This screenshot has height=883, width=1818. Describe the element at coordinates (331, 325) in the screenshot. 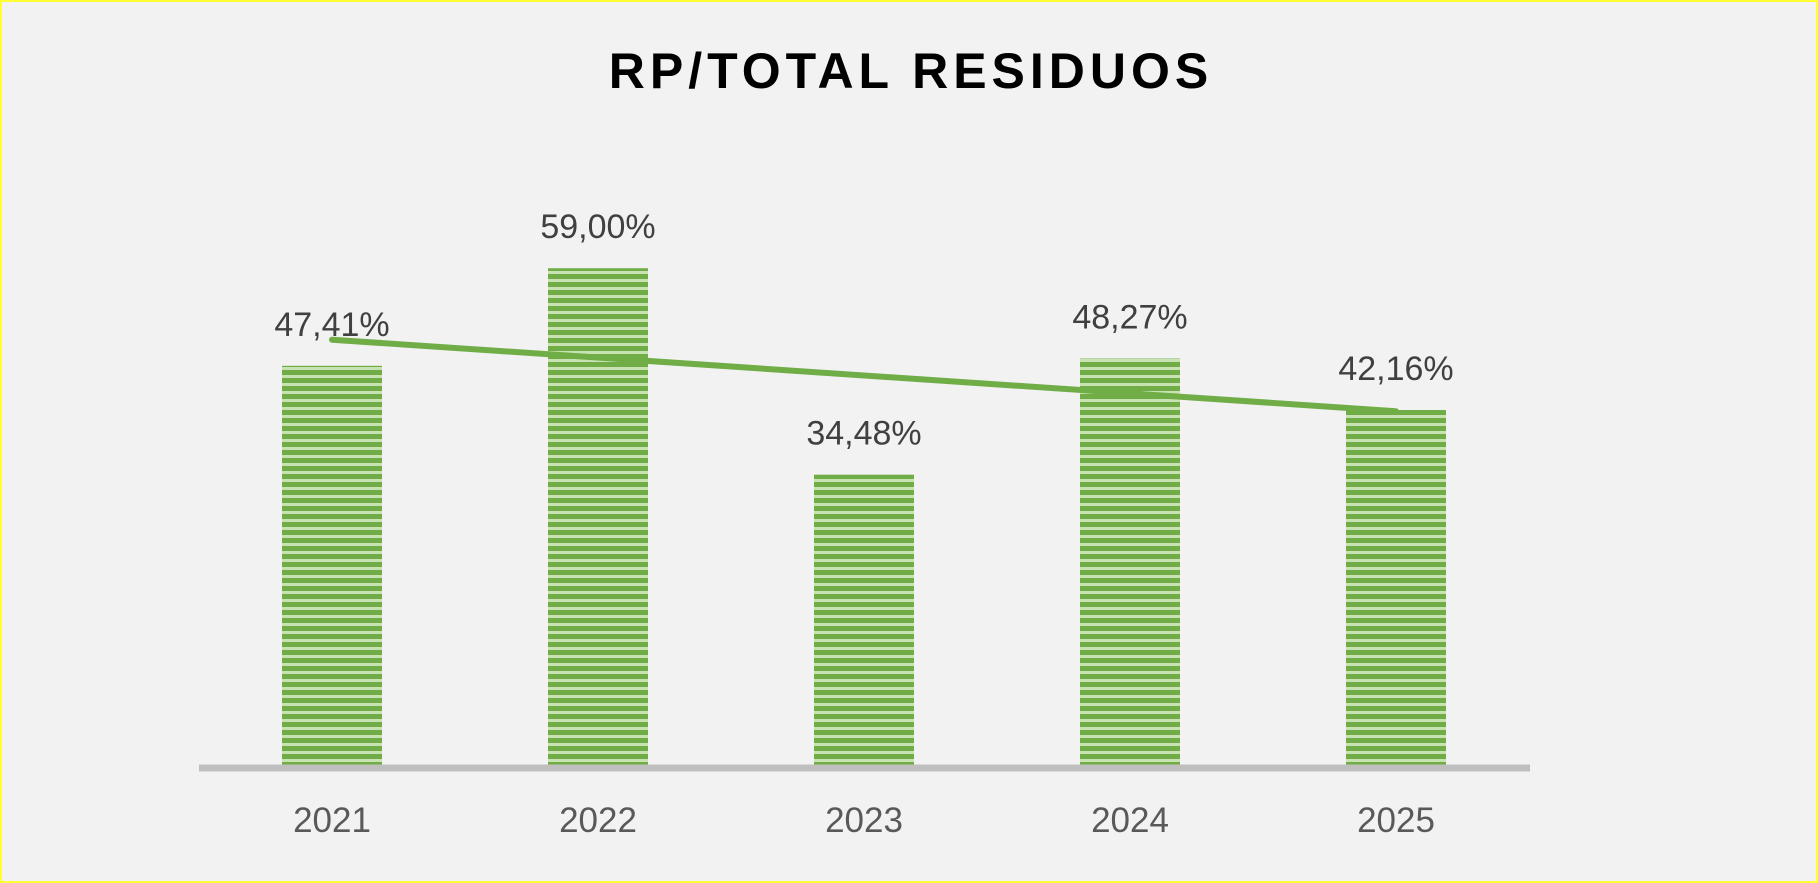

I see `data-label-2021: 47,41%` at that location.